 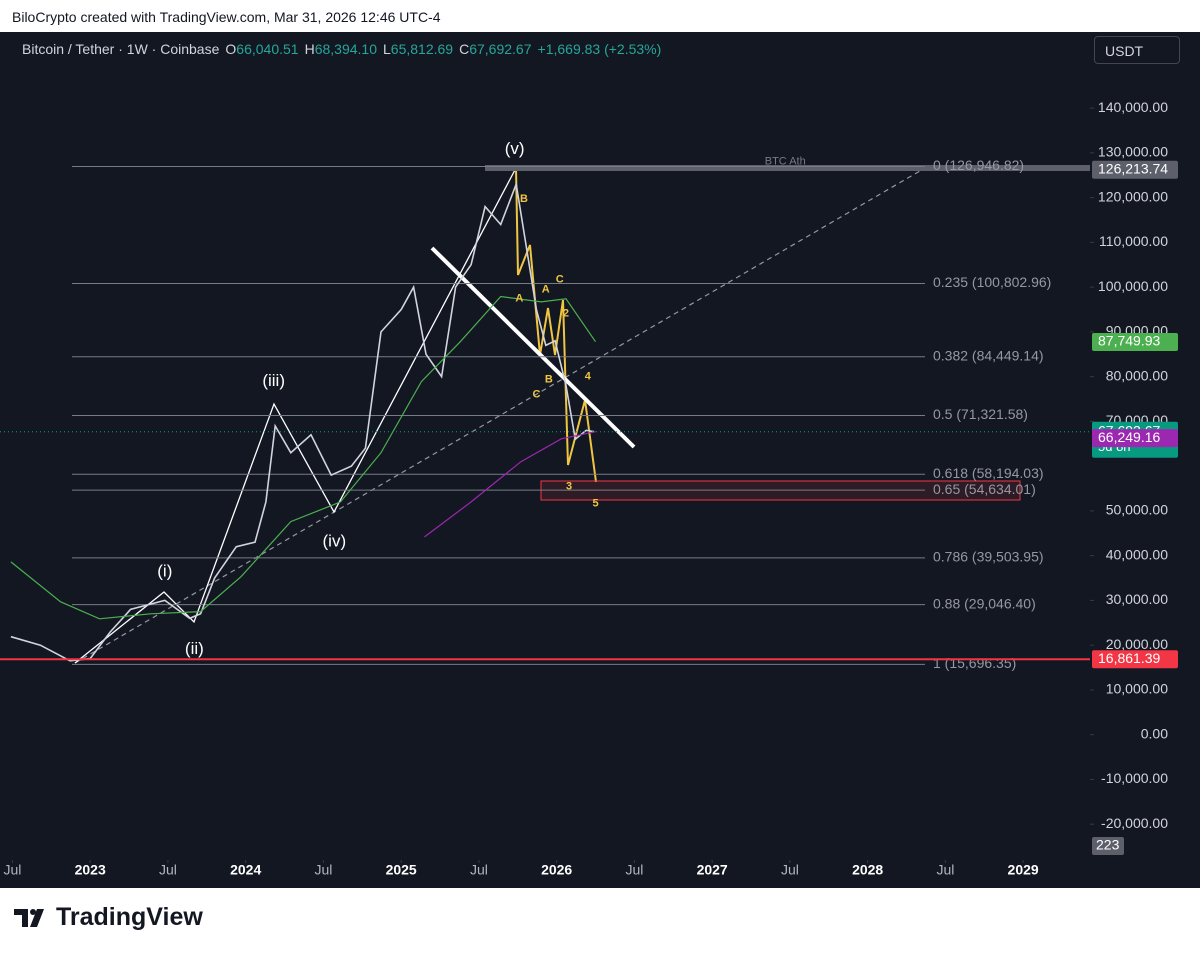 What do you see at coordinates (1133, 241) in the screenshot?
I see `y-tick-label: 110,000.00` at bounding box center [1133, 241].